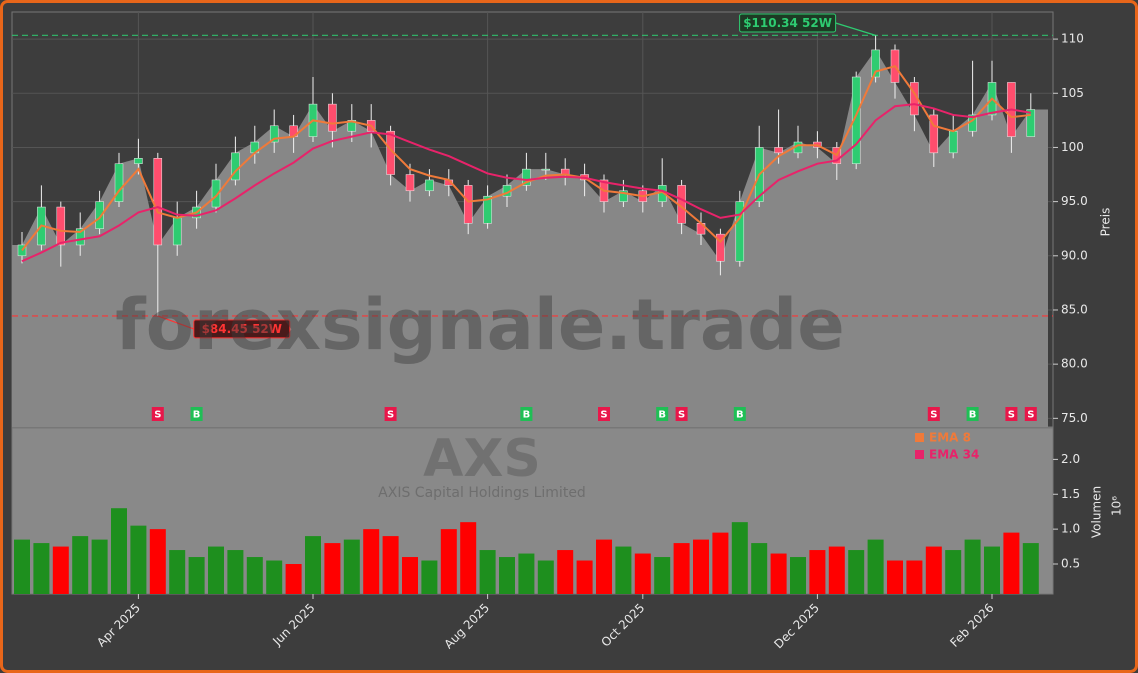 This screenshot has width=1138, height=673. What do you see at coordinates (1106, 222) in the screenshot?
I see `y-axis-label: Preis` at bounding box center [1106, 222].